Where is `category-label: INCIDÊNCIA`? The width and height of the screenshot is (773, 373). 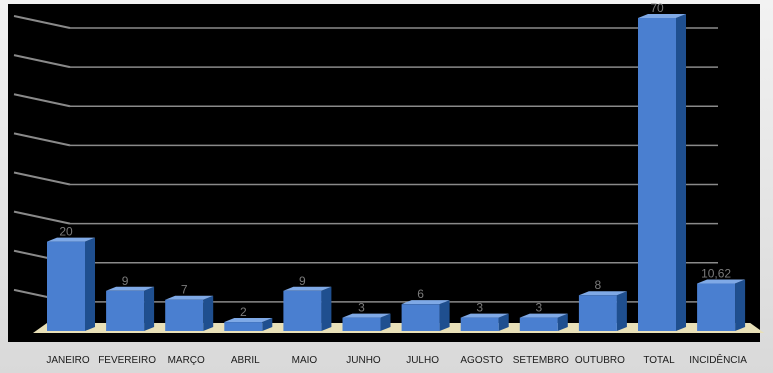 category-label: INCIDÊNCIA is located at coordinates (718, 359).